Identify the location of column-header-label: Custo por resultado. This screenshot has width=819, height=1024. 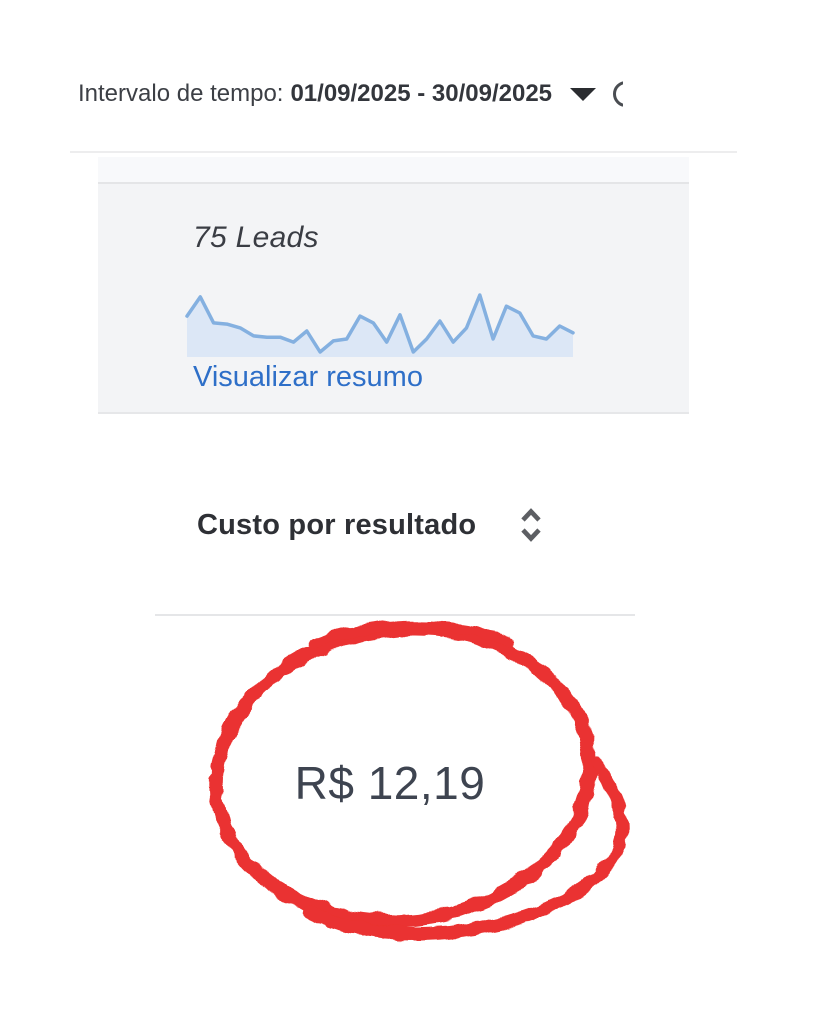
(337, 524).